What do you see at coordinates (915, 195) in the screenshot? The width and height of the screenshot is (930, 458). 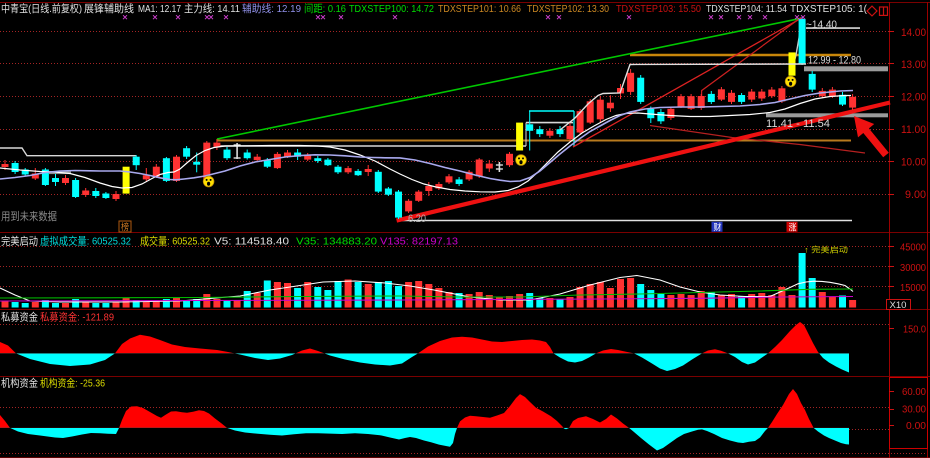 I see `svg-text: 9.00` at bounding box center [915, 195].